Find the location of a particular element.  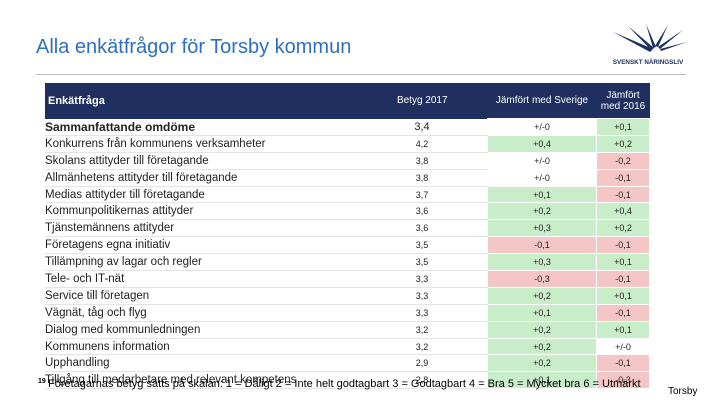

question: Allmänhetens attityder till företagande is located at coordinates (201, 178).